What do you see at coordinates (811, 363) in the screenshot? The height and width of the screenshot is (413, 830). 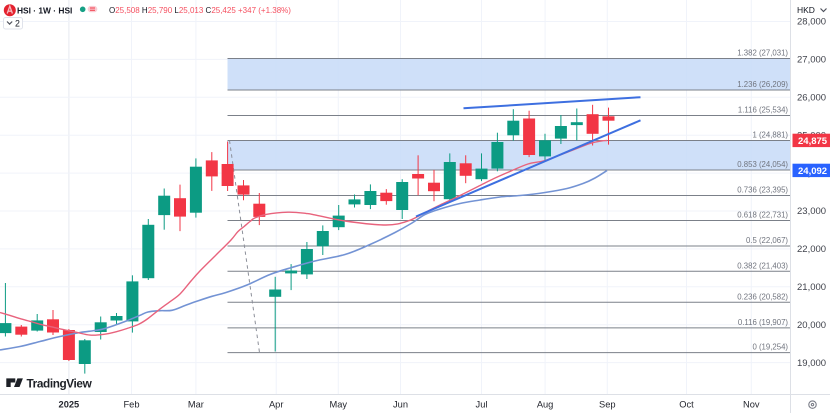 I see `svg-text: 19,000` at bounding box center [811, 363].